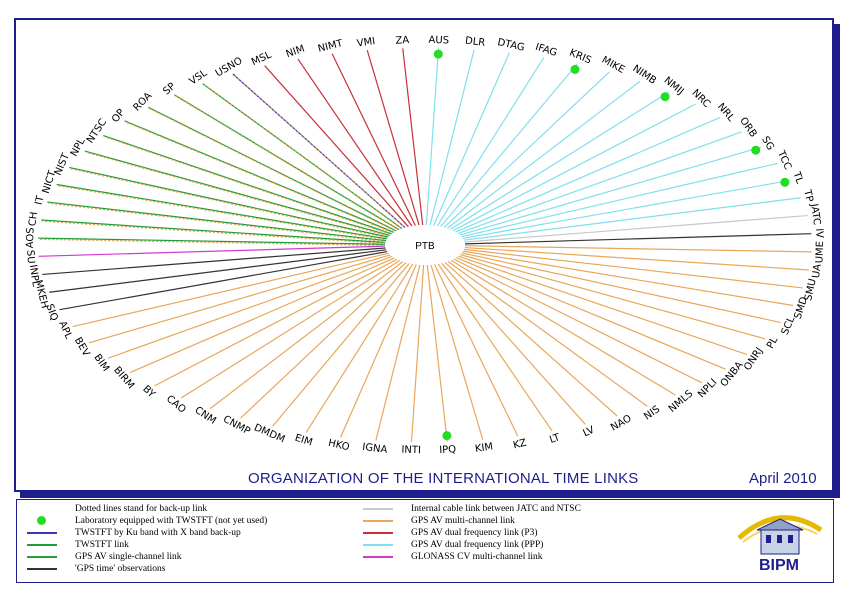 The image size is (850, 600). What do you see at coordinates (331, 46) in the screenshot?
I see `lab-label-nimt: NIMT` at bounding box center [331, 46].